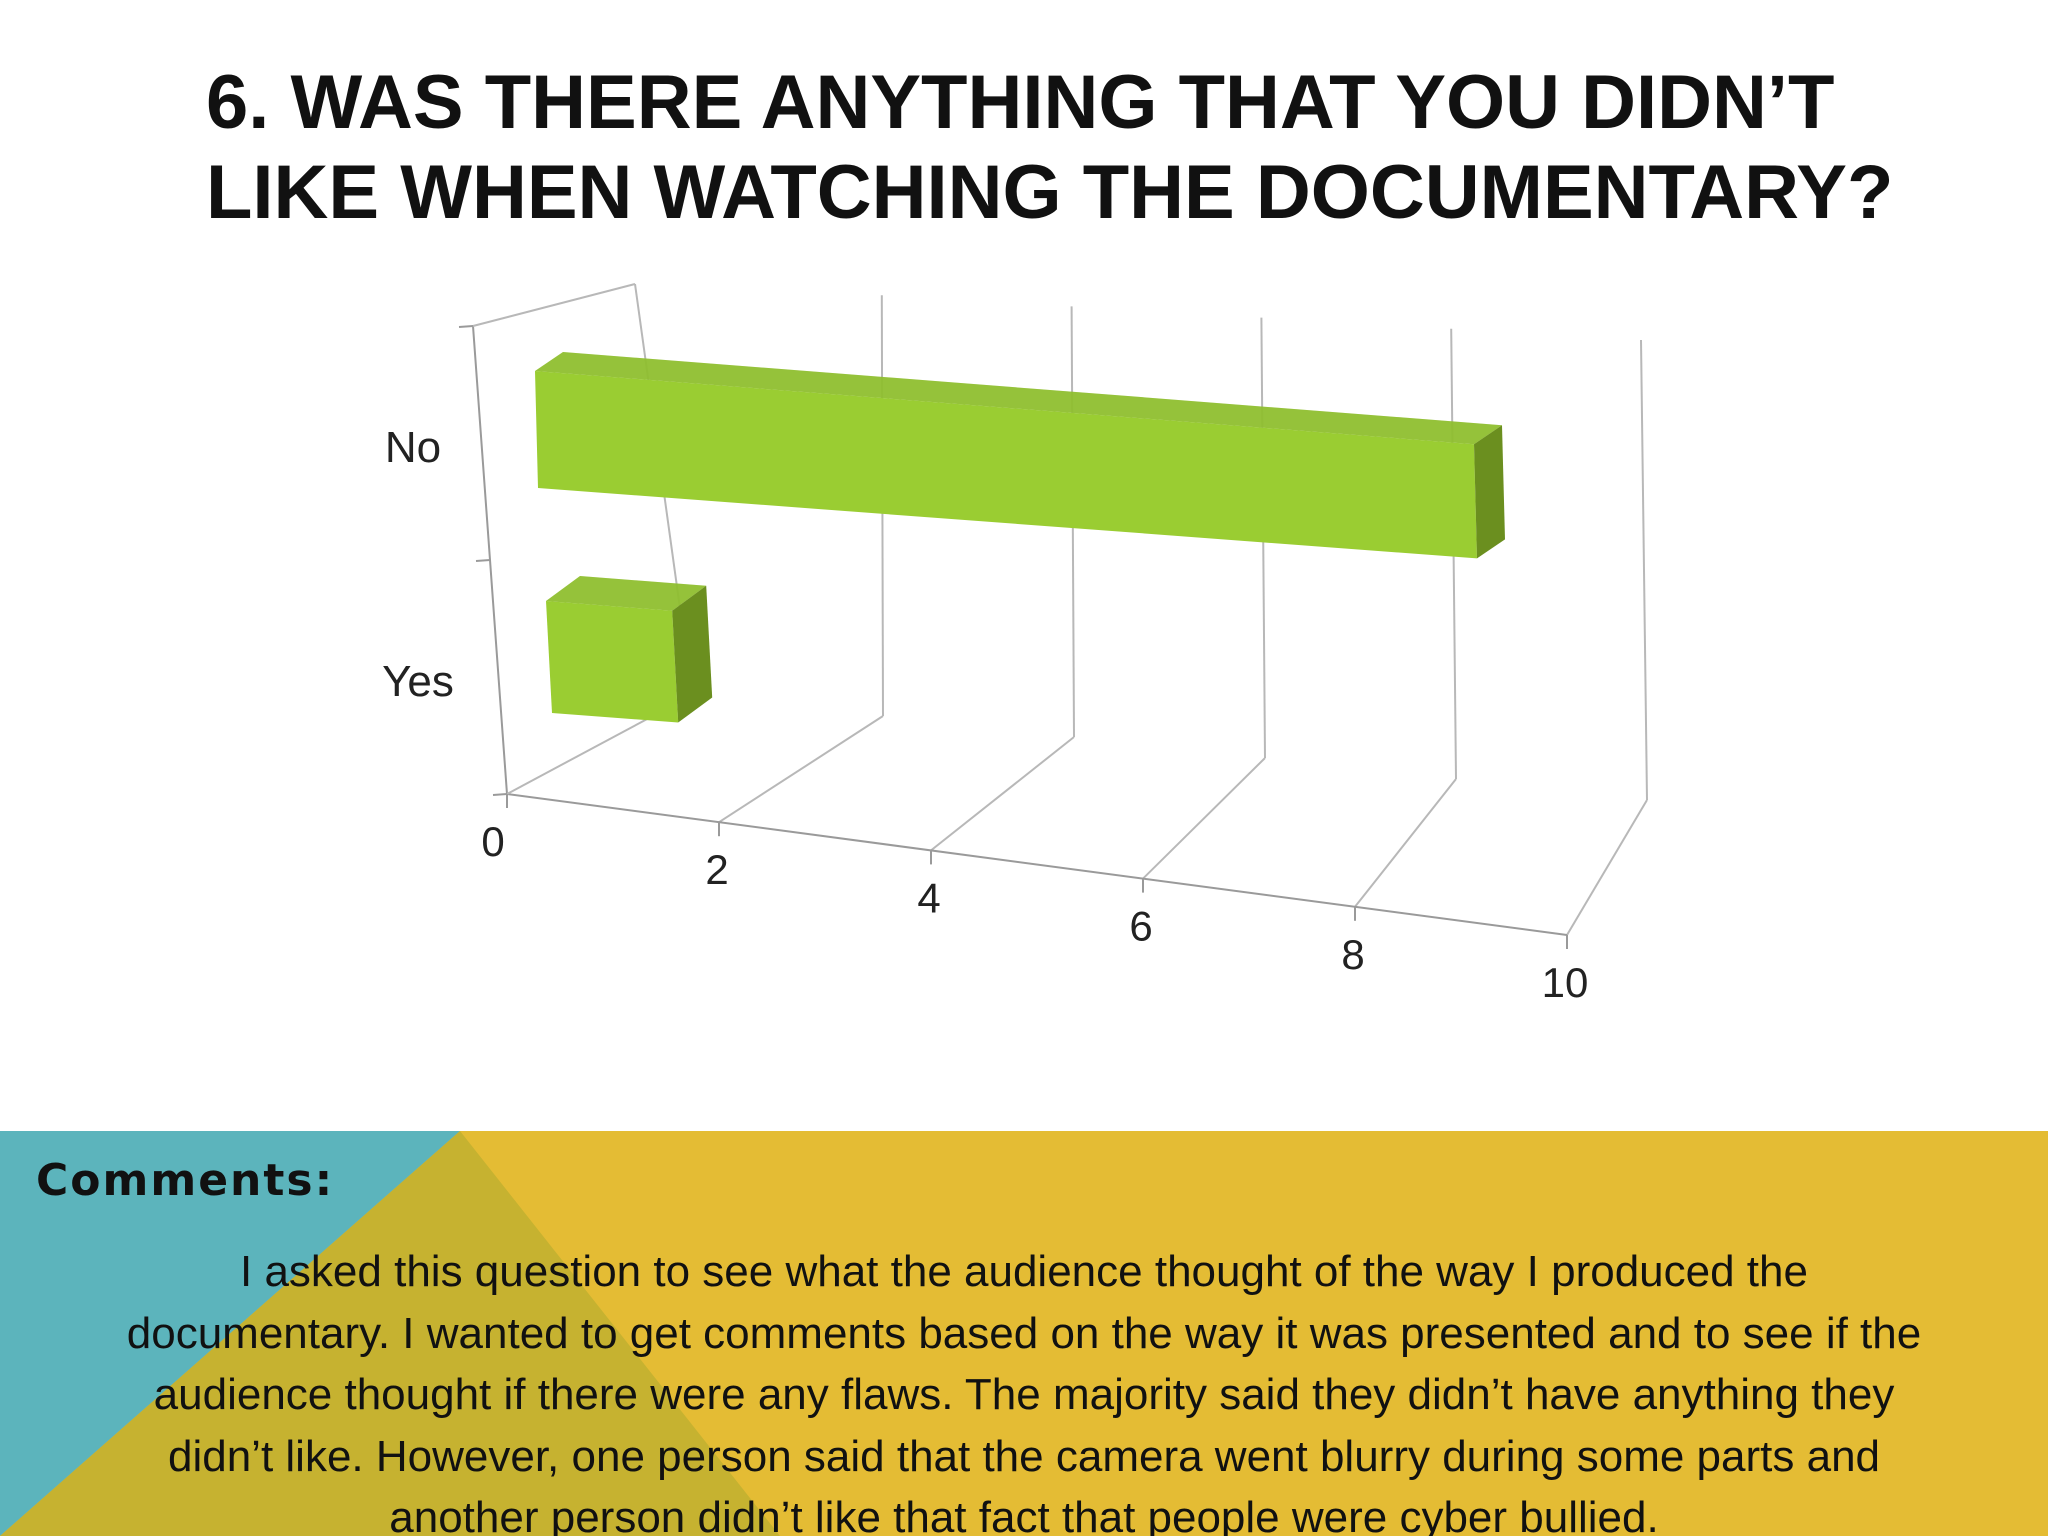  I want to click on x-tick-label: 0, so click(492, 841).